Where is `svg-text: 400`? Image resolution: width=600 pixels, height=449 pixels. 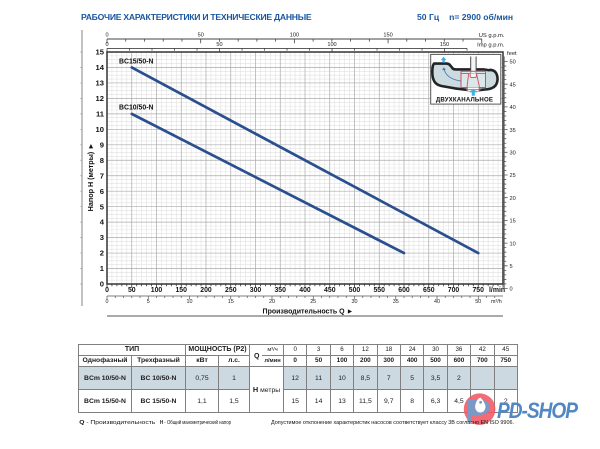
svg-text: 400 is located at coordinates (305, 290).